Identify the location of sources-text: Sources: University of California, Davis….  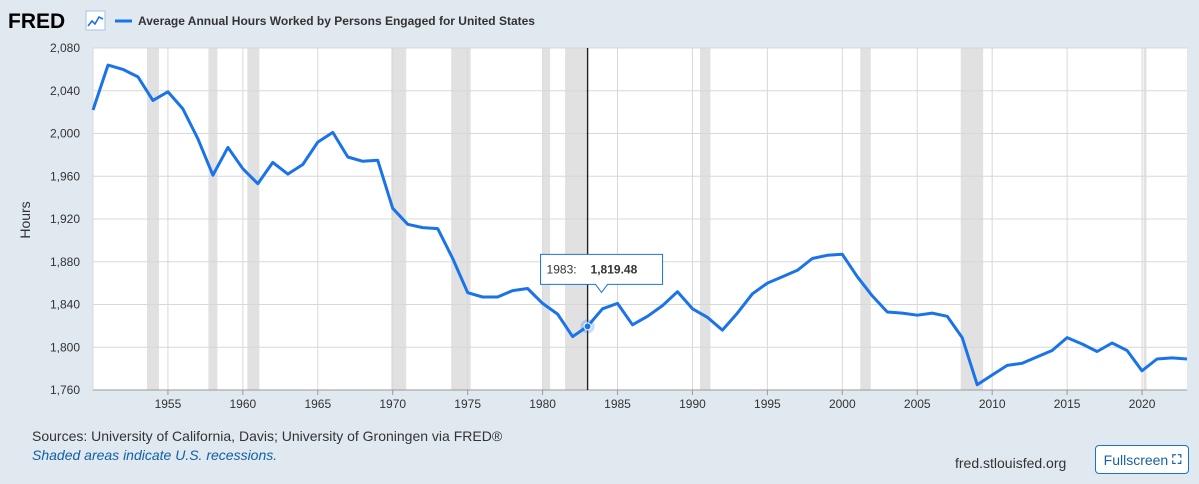
(267, 436).